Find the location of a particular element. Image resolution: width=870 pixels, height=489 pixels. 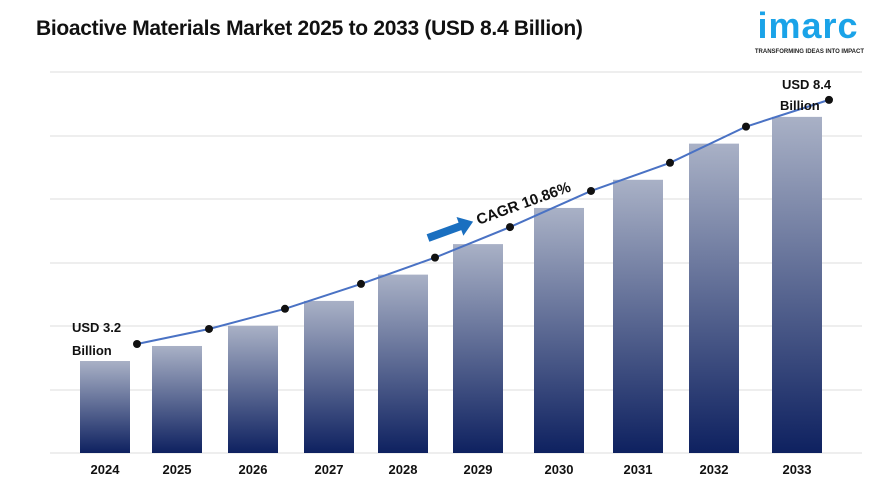

bar-2031 is located at coordinates (638, 316).